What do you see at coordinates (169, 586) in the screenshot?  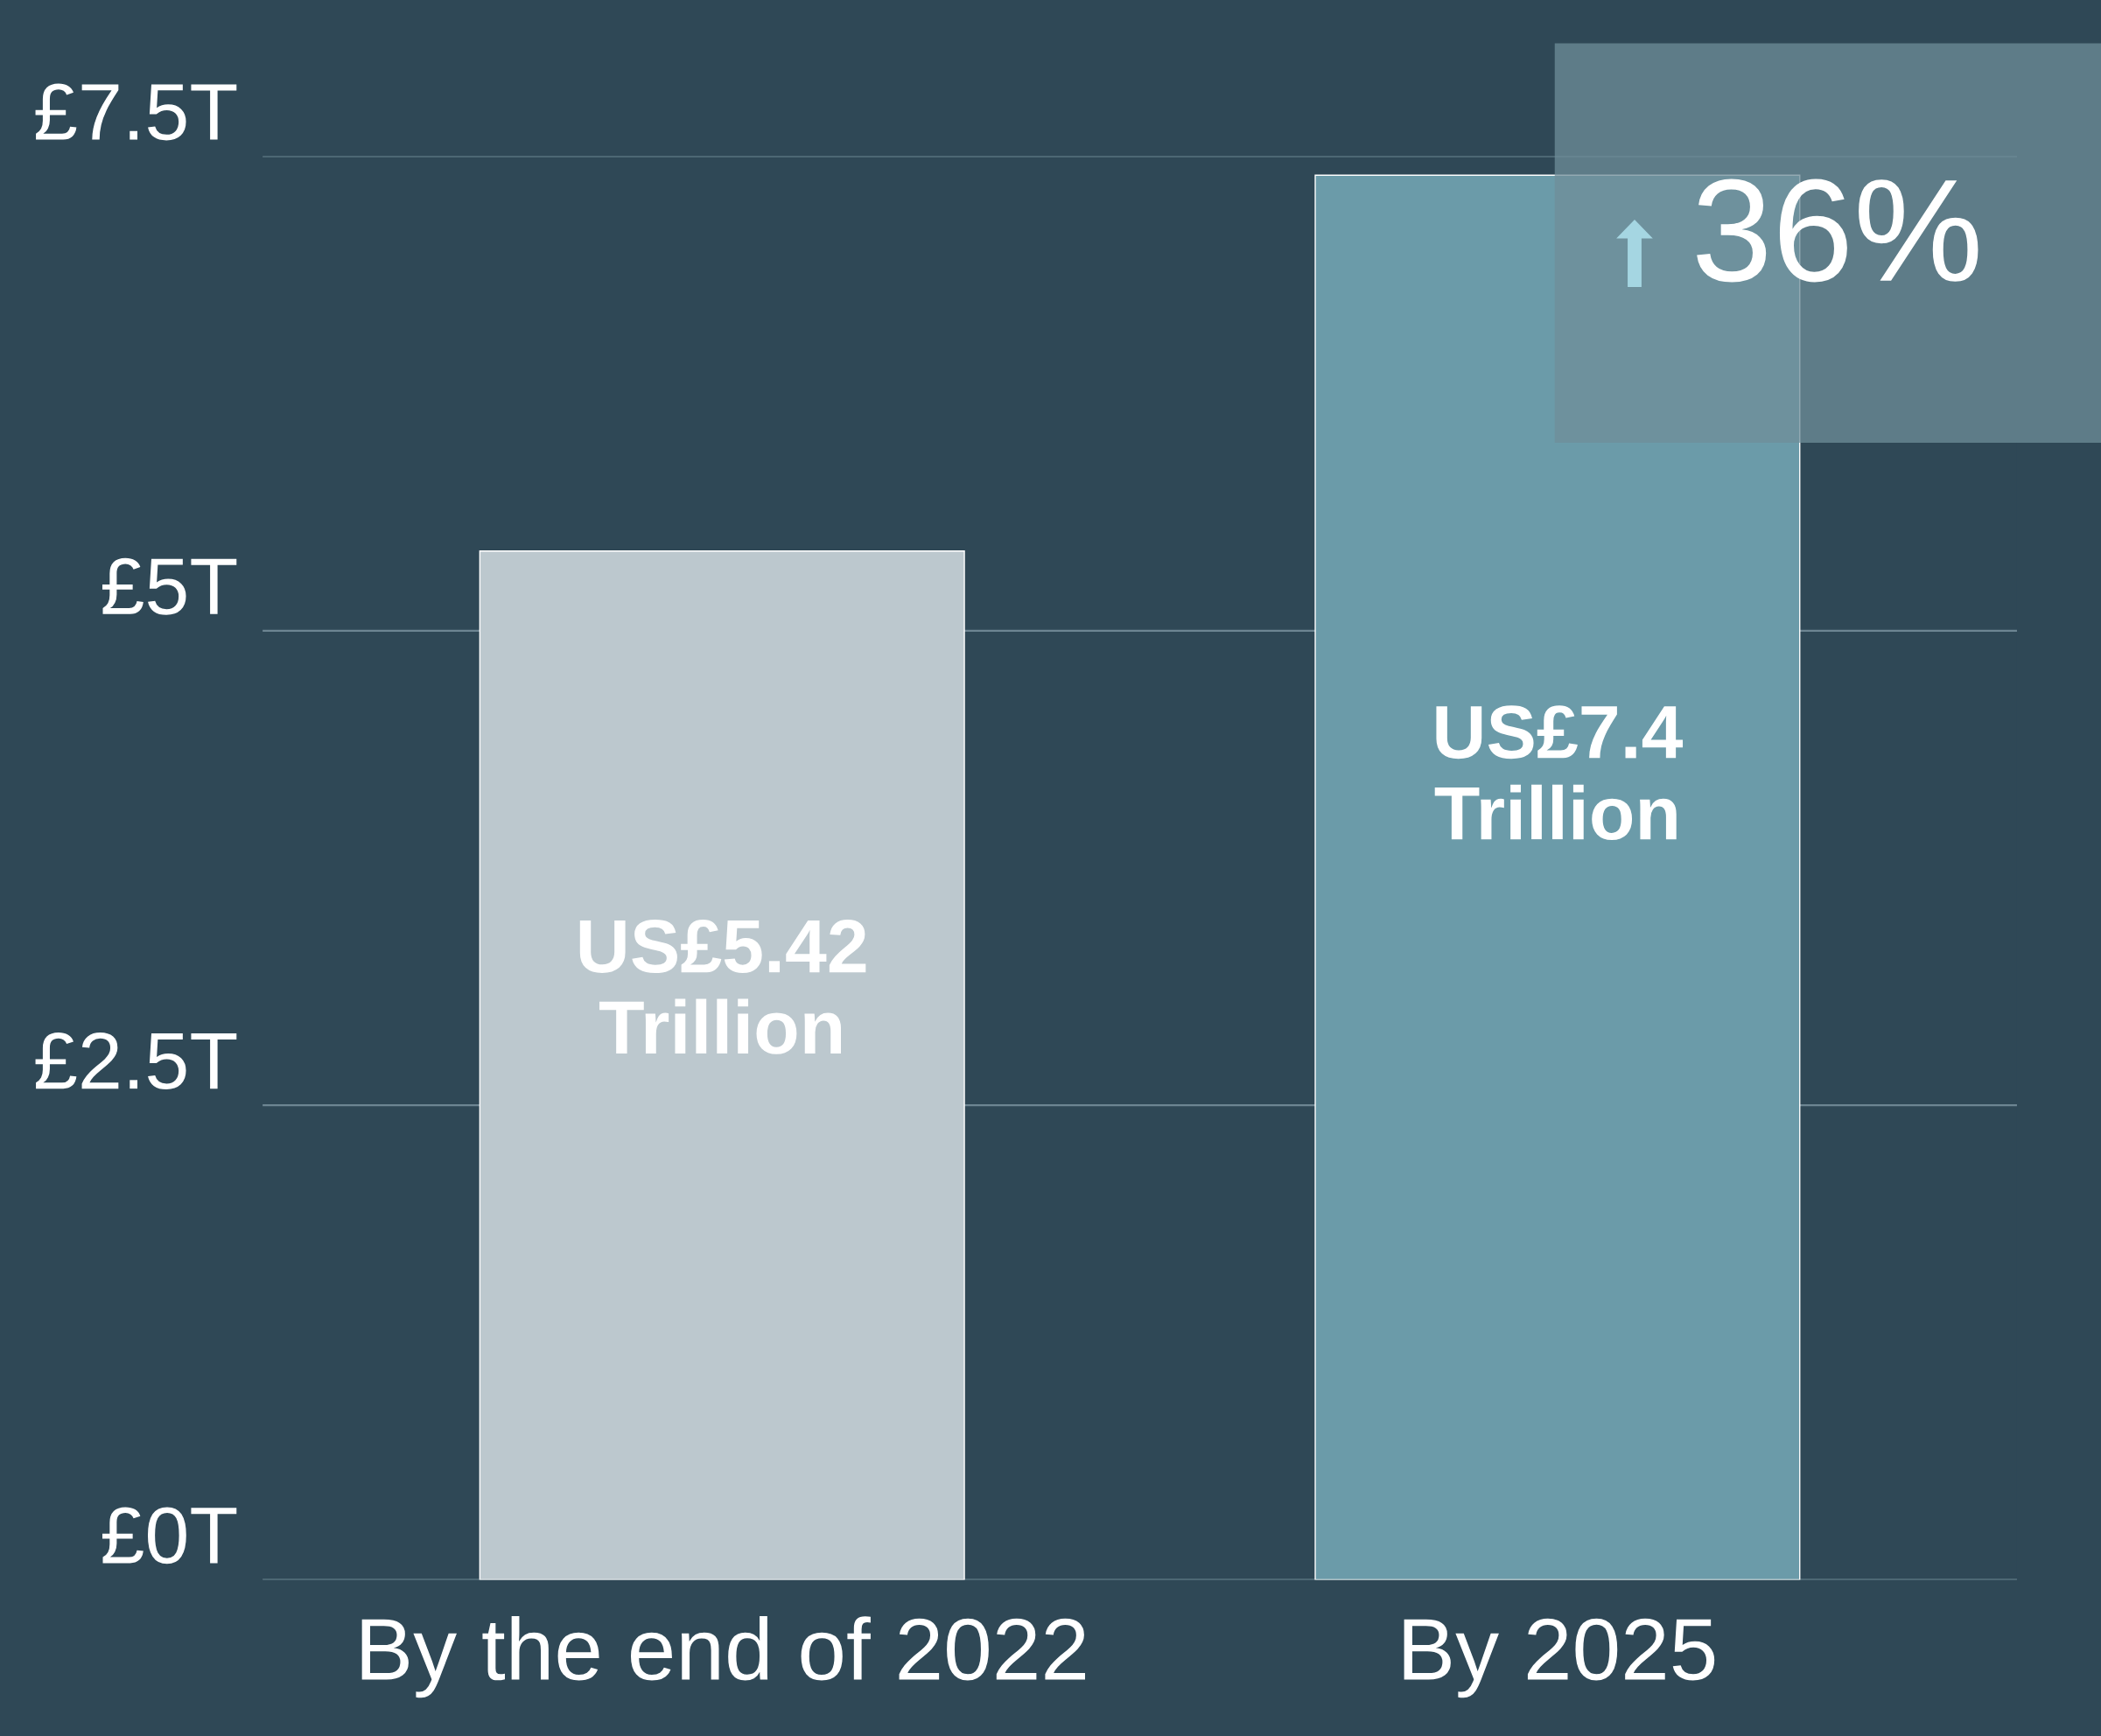 I see `y-tick-label: £5T` at bounding box center [169, 586].